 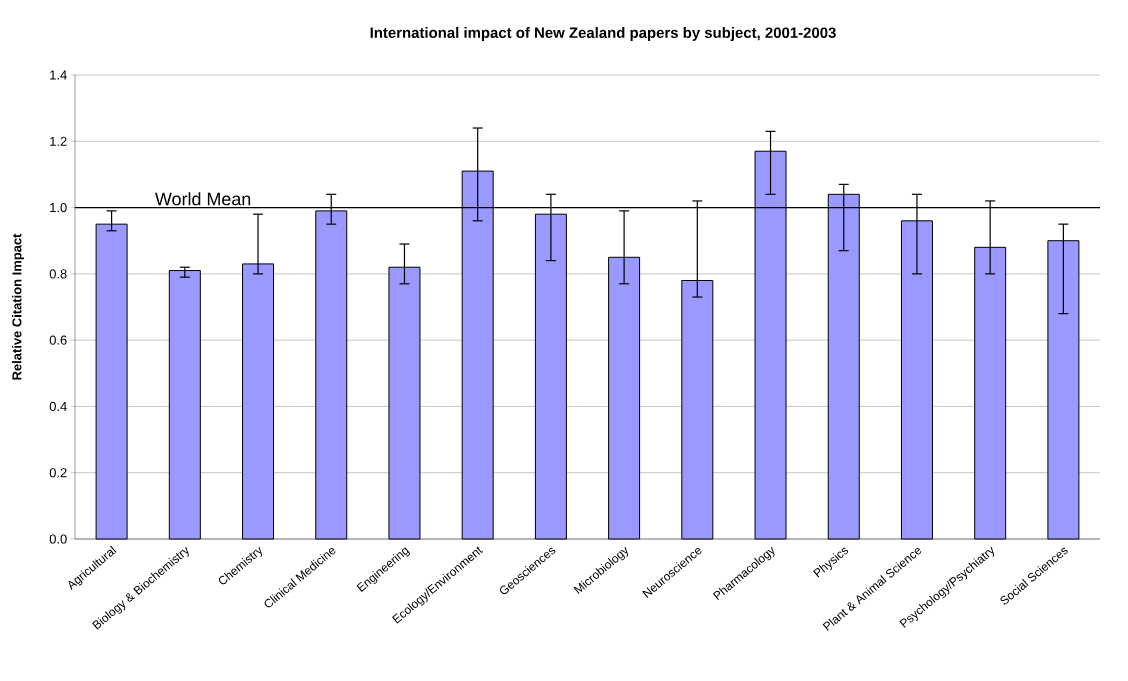 I want to click on y-tick-label: 0.8, so click(x=58, y=274).